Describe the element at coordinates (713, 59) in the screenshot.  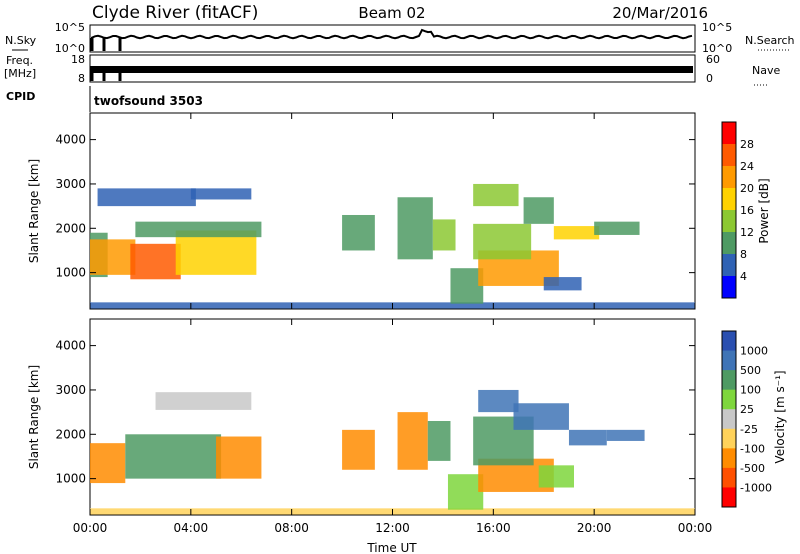
I see `nave-tick-top: 60` at that location.